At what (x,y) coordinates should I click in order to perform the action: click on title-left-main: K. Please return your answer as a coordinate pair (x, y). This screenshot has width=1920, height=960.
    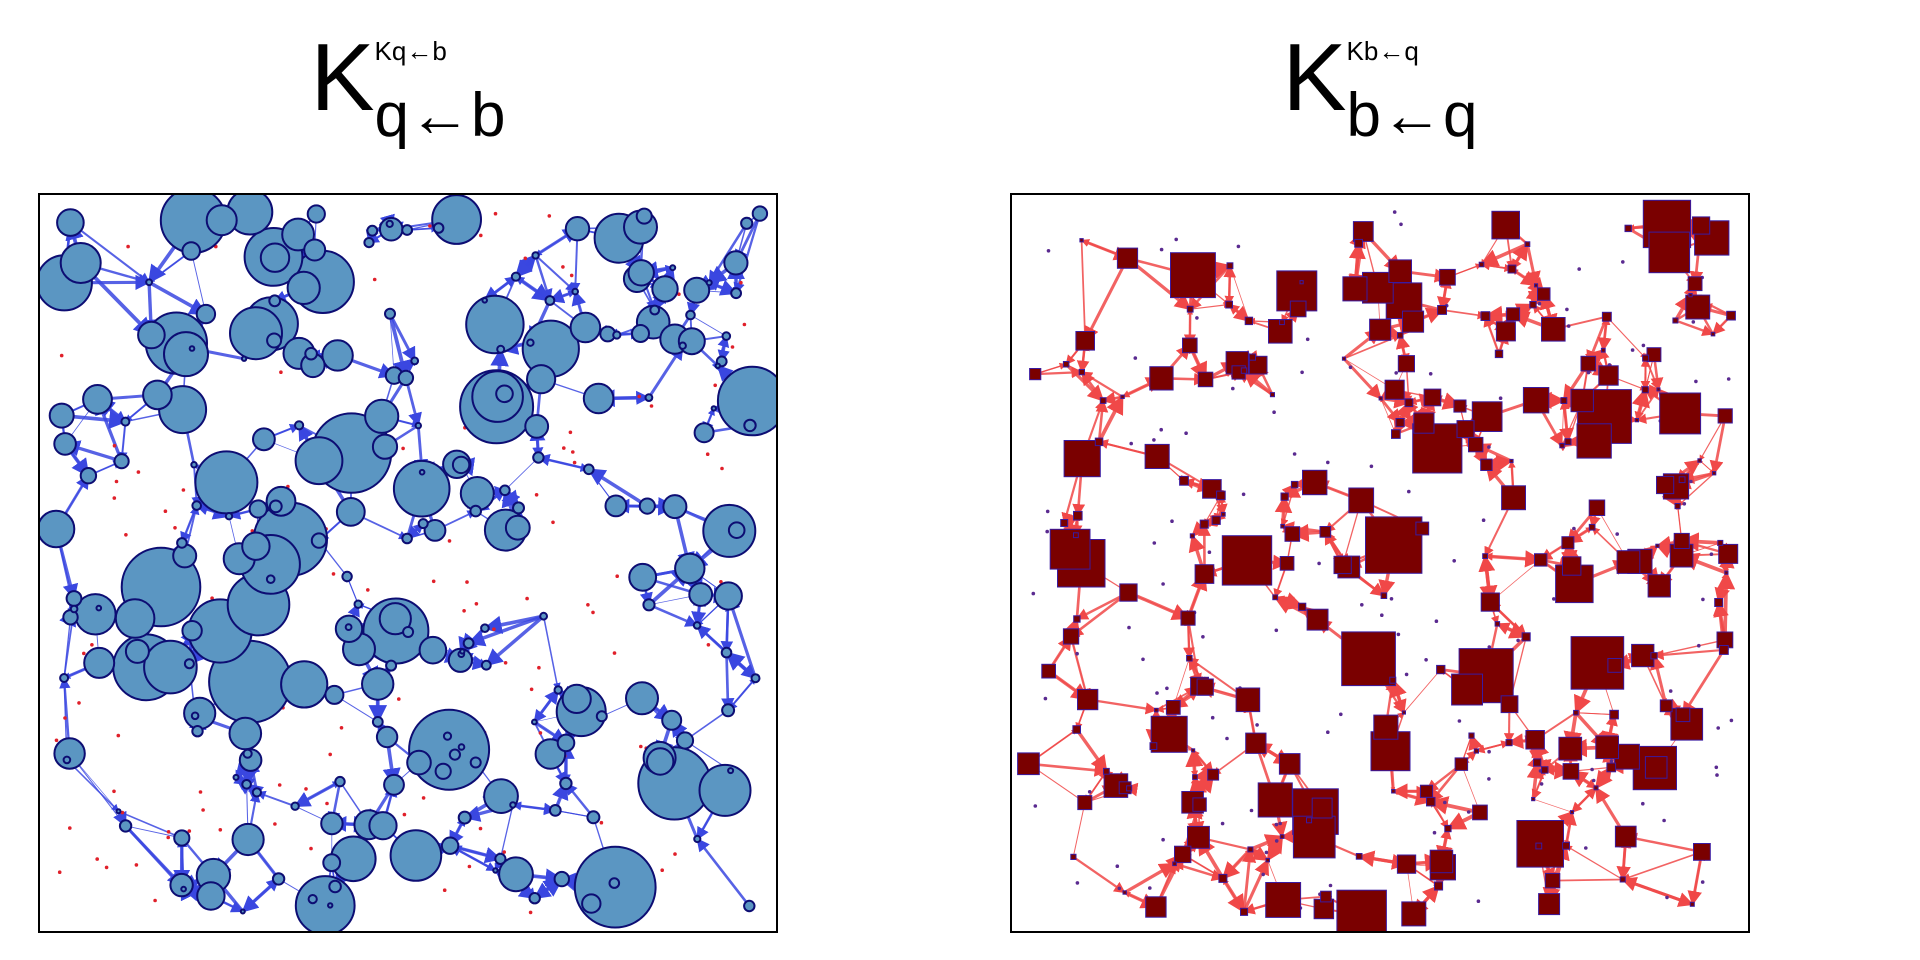
    Looking at the image, I should click on (342, 77).